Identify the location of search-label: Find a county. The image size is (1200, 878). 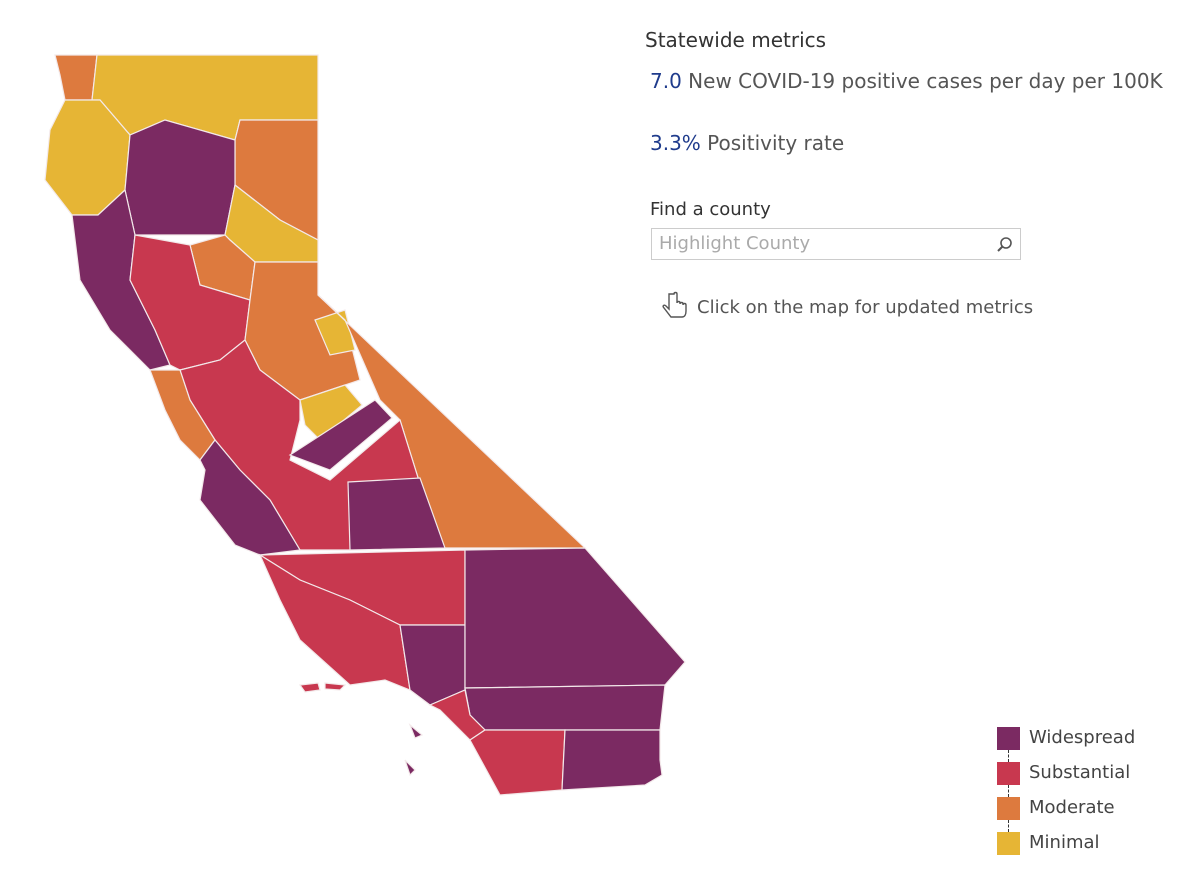
(710, 209).